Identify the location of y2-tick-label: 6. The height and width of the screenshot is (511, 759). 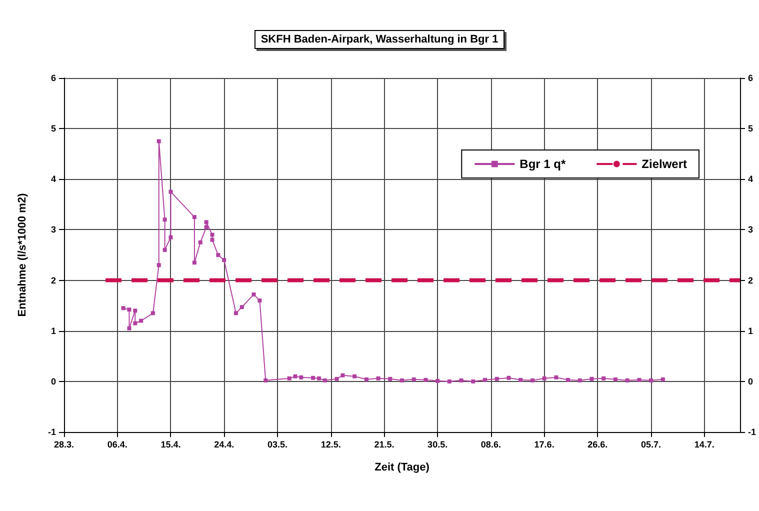
(751, 78).